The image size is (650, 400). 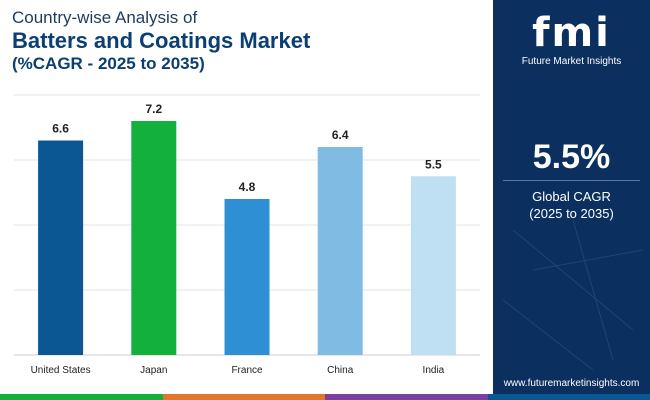 What do you see at coordinates (340, 135) in the screenshot?
I see `data-label: 6.4` at bounding box center [340, 135].